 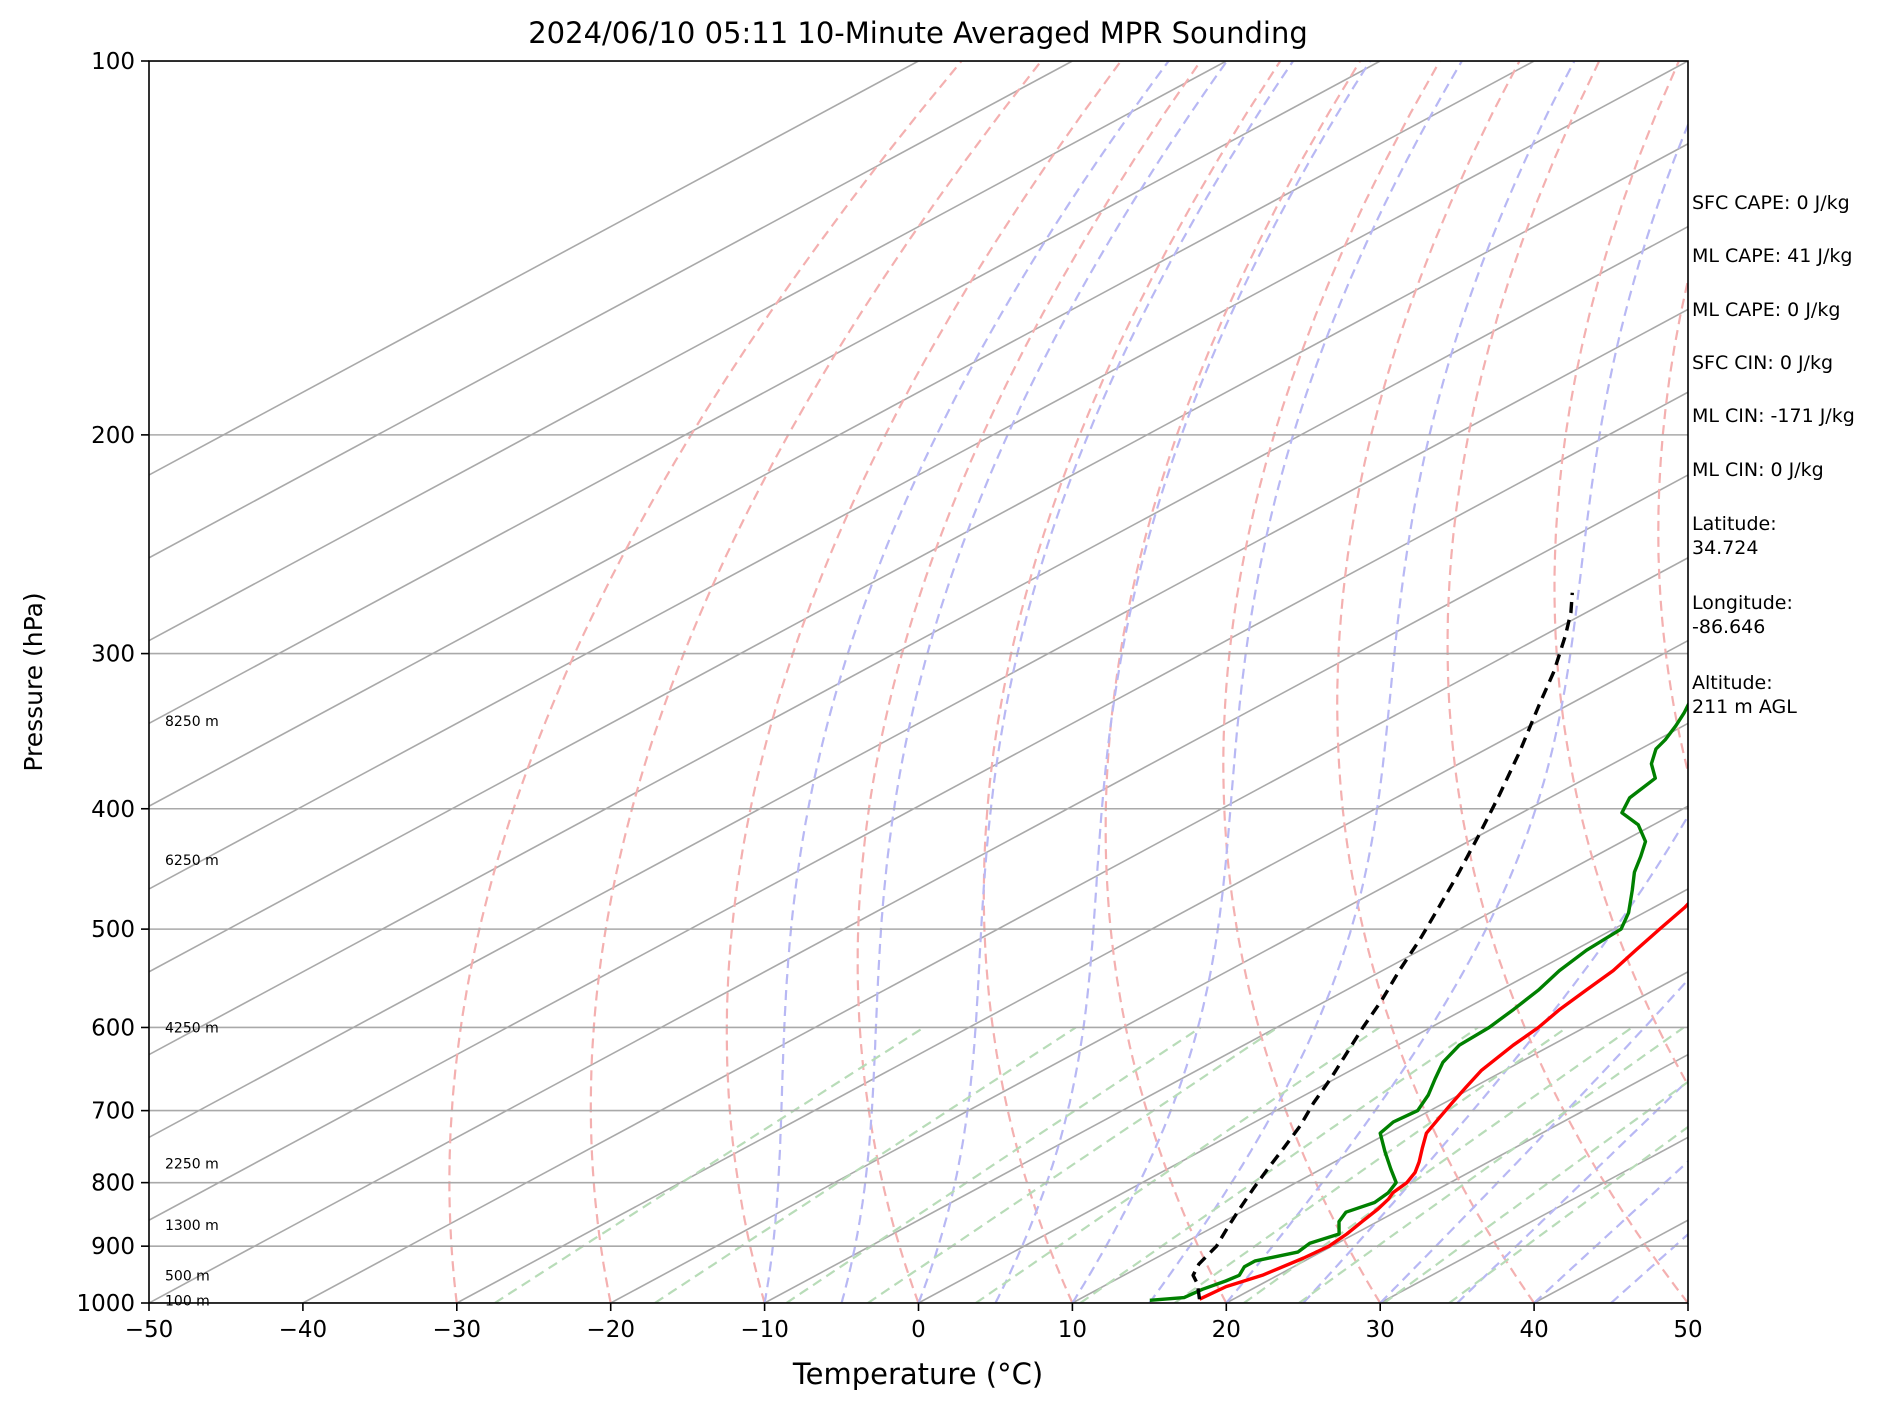 I want to click on y-axis-ticks: 1000 900 800 700 600 500 400 300 200 100, so click(x=112, y=683).